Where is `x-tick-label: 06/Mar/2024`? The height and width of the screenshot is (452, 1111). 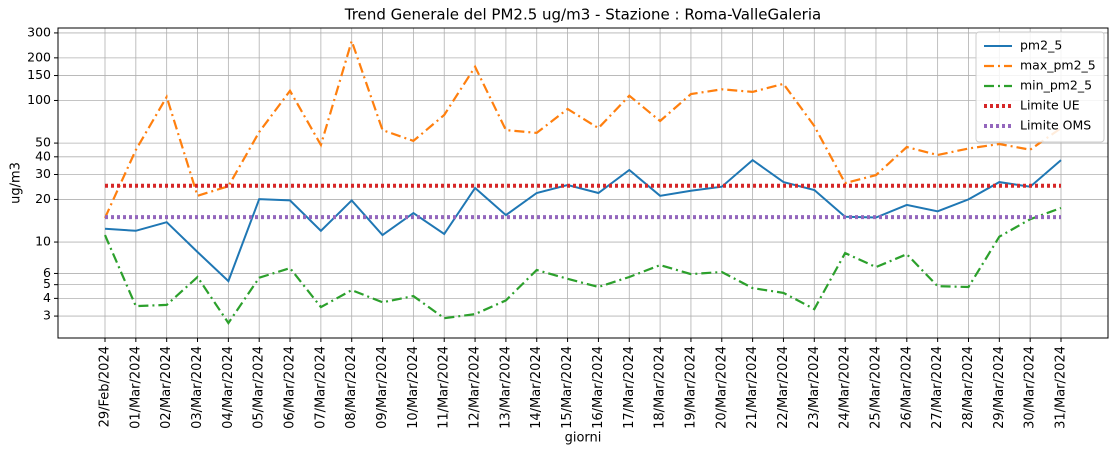 x-tick-label: 06/Mar/2024 is located at coordinates (290, 387).